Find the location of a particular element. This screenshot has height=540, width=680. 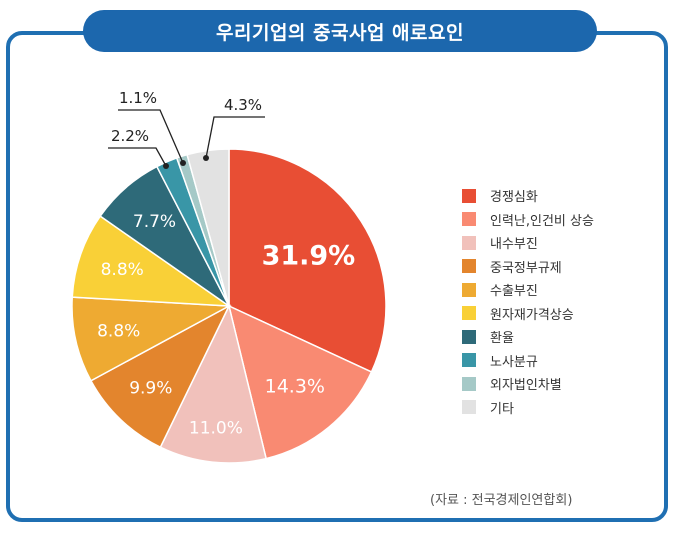

legend-label: 중국정부규제 is located at coordinates (526, 268).